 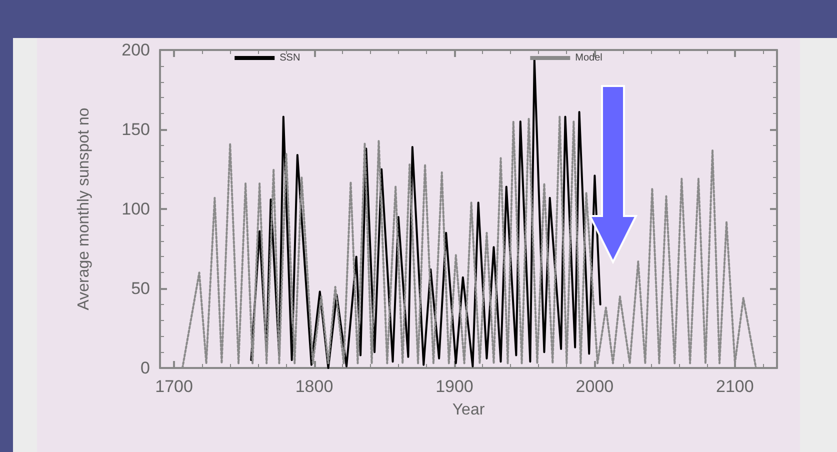 What do you see at coordinates (469, 410) in the screenshot?
I see `x-axis-title: Year` at bounding box center [469, 410].